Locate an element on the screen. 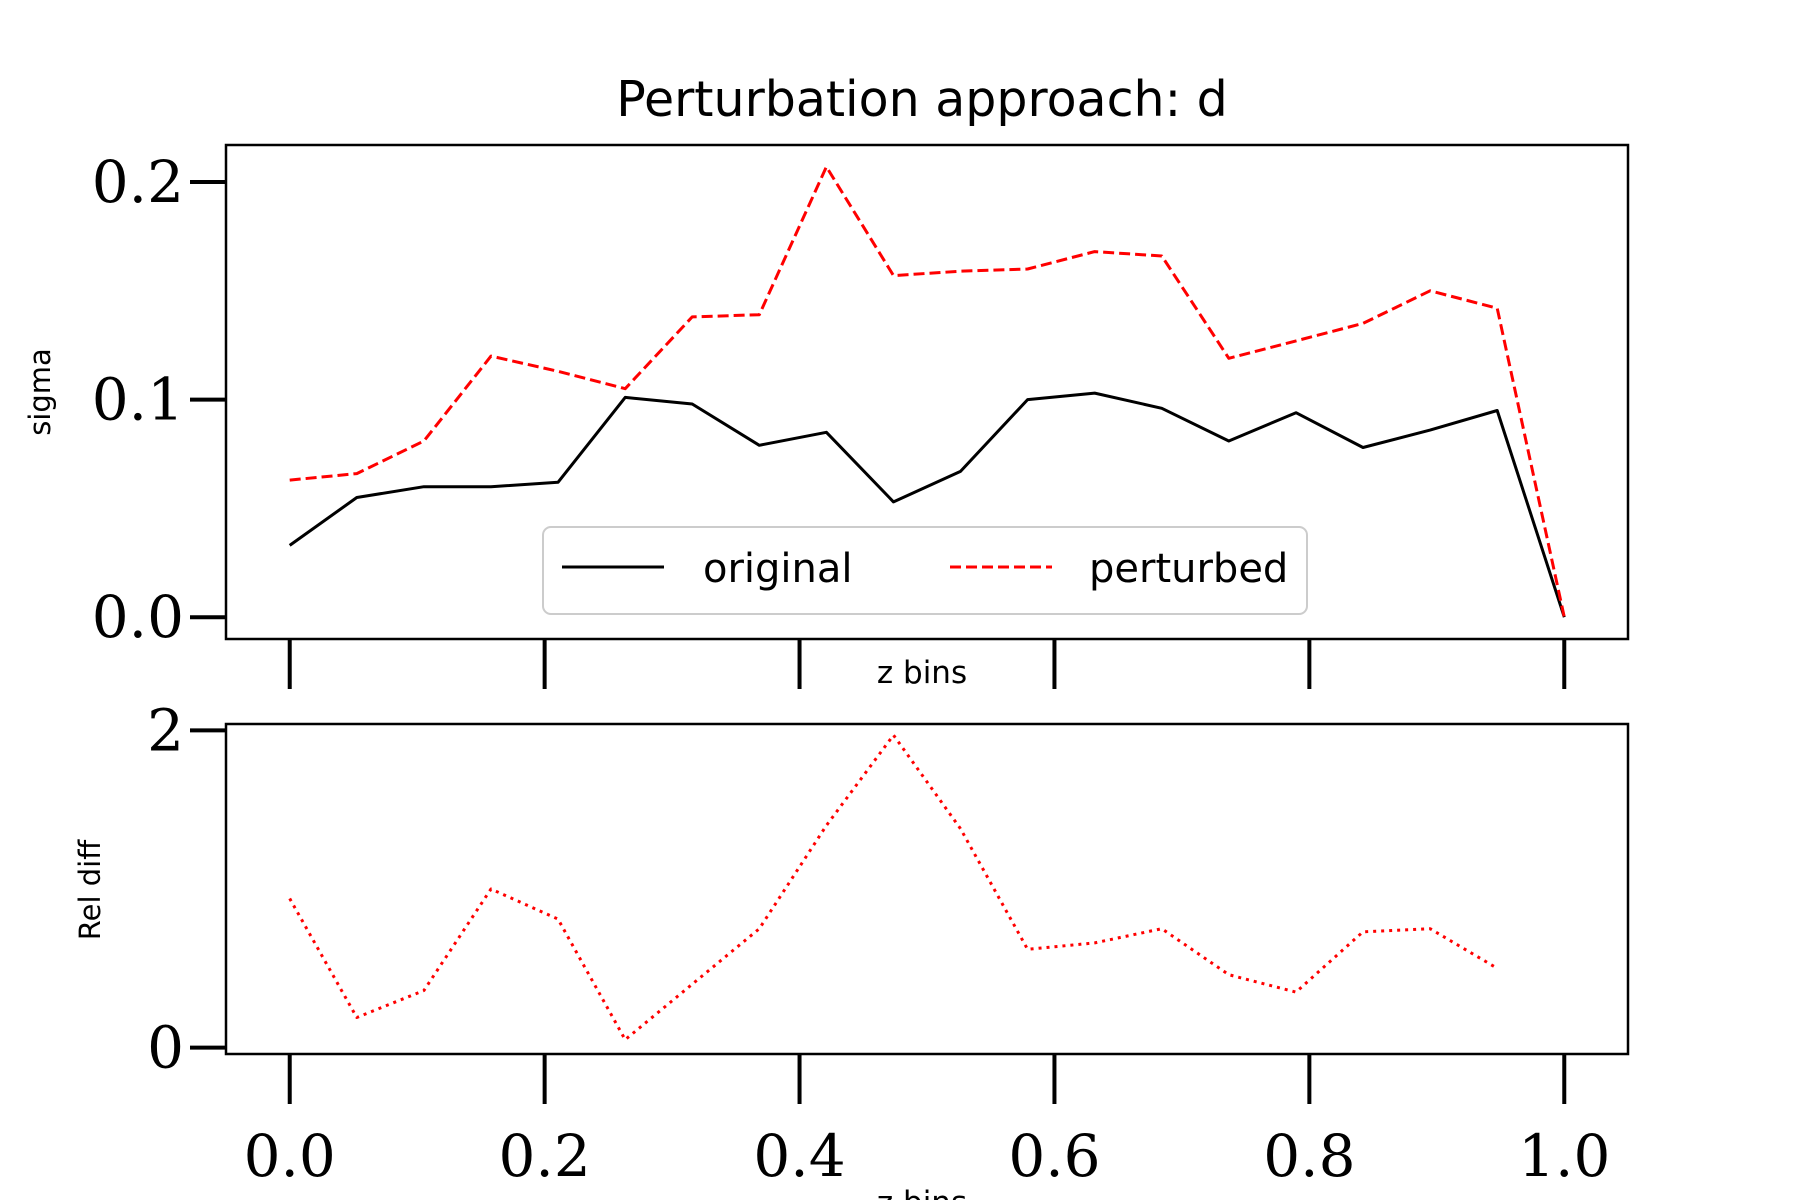 This screenshot has width=1800, height=1200. x-tick-label: 0.0 is located at coordinates (290, 1156).